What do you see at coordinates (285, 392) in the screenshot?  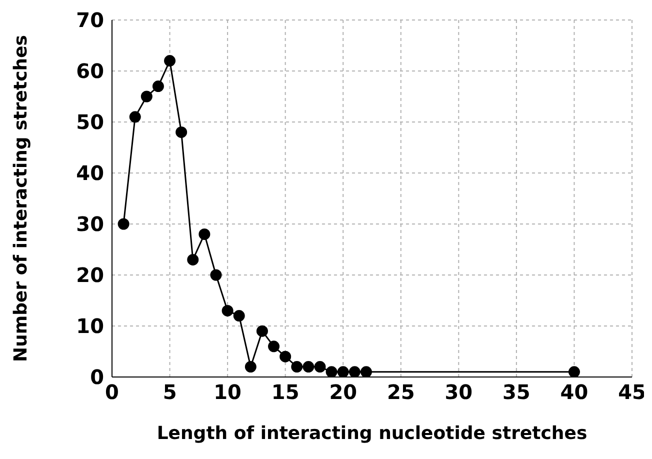 I see `x-tick-label: 15` at bounding box center [285, 392].